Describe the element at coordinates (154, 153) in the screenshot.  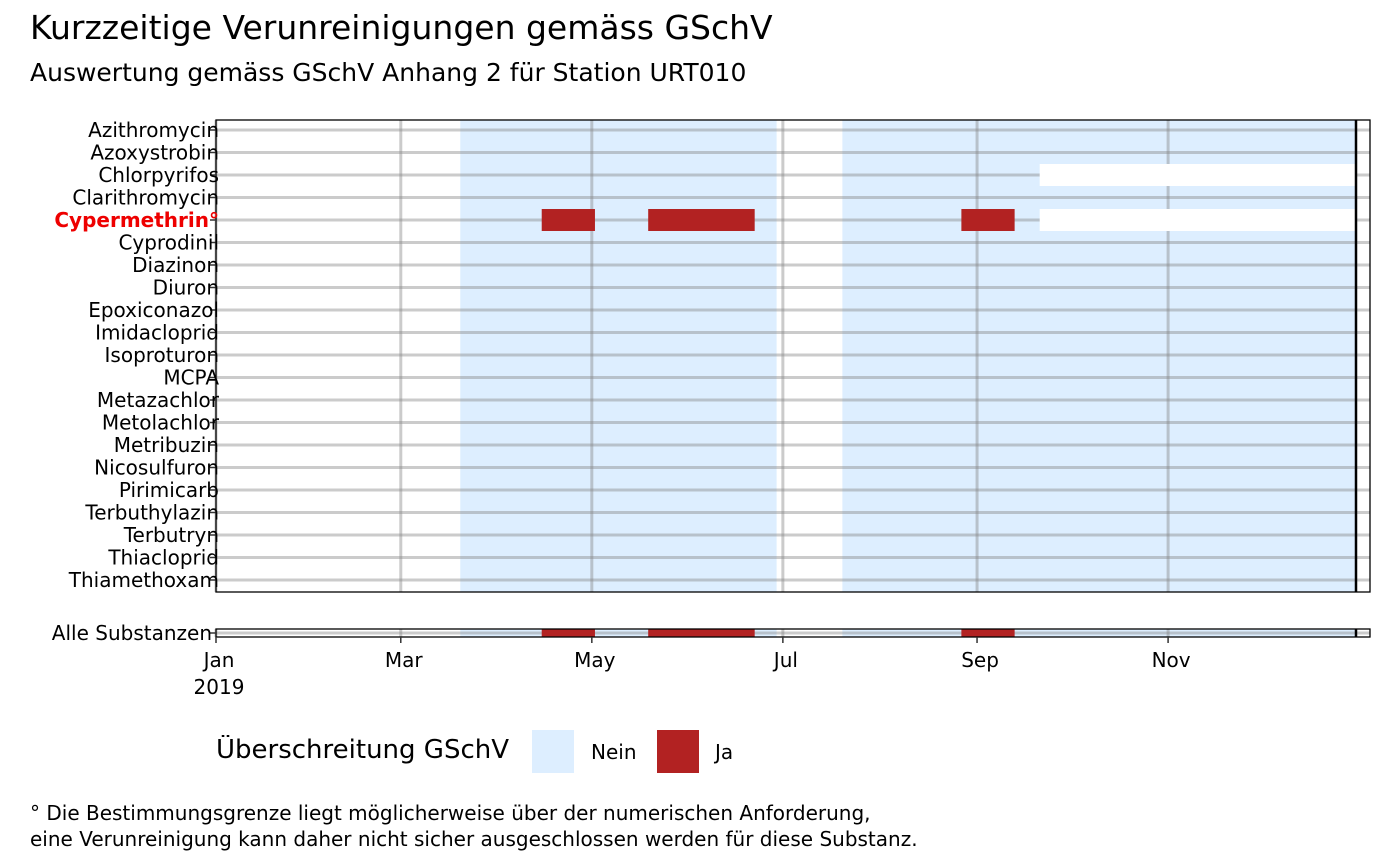
I see `y-label-azoxystrobin: Azoxystrobin` at that location.